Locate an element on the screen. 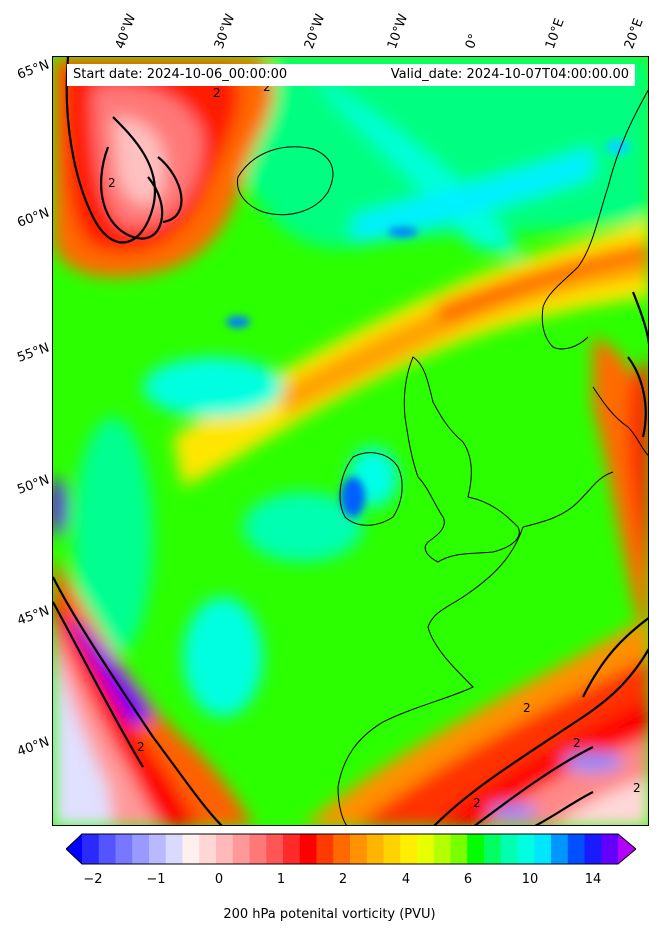 Image resolution: width=659 pixels, height=936 pixels. lon-label-30w: 30°W is located at coordinates (225, 31).